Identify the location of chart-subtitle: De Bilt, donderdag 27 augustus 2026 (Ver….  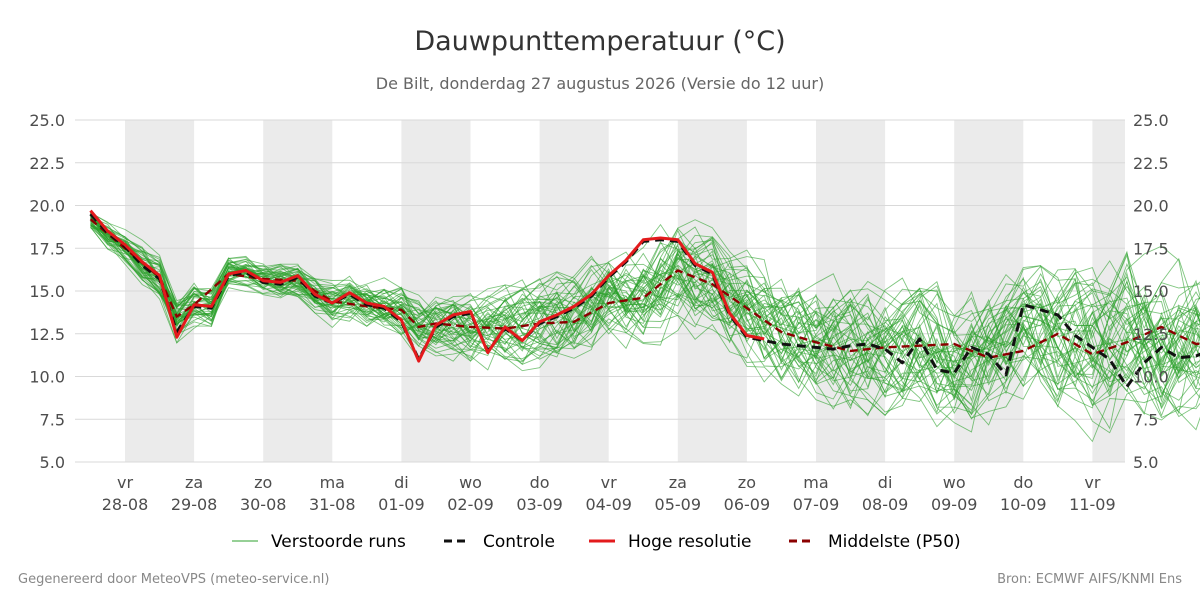
(600, 83).